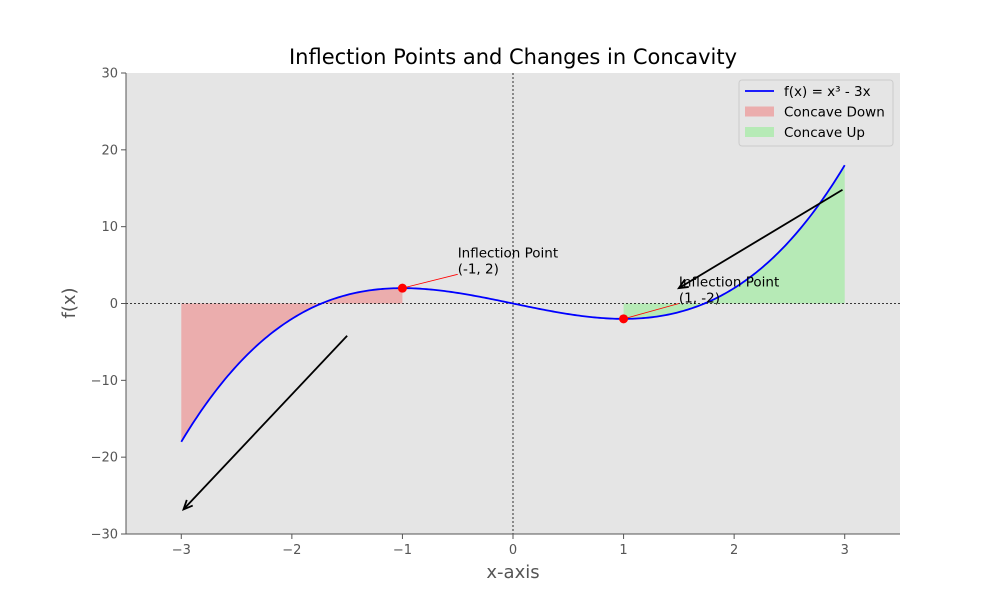  What do you see at coordinates (512, 572) in the screenshot?
I see `x-axis-label: x-axis` at bounding box center [512, 572].